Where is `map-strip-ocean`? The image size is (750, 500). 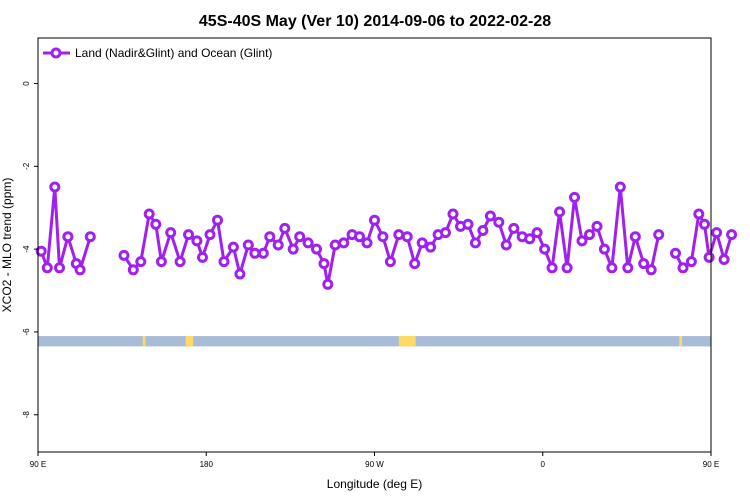
map-strip-ocean is located at coordinates (374, 341).